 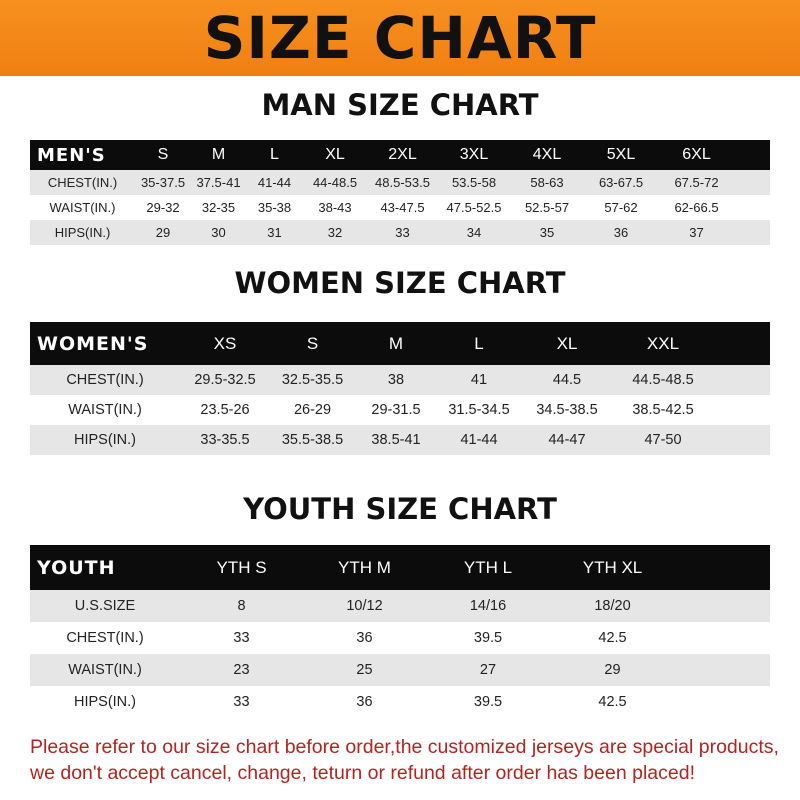 I want to click on size-header: XXL, so click(x=663, y=343).